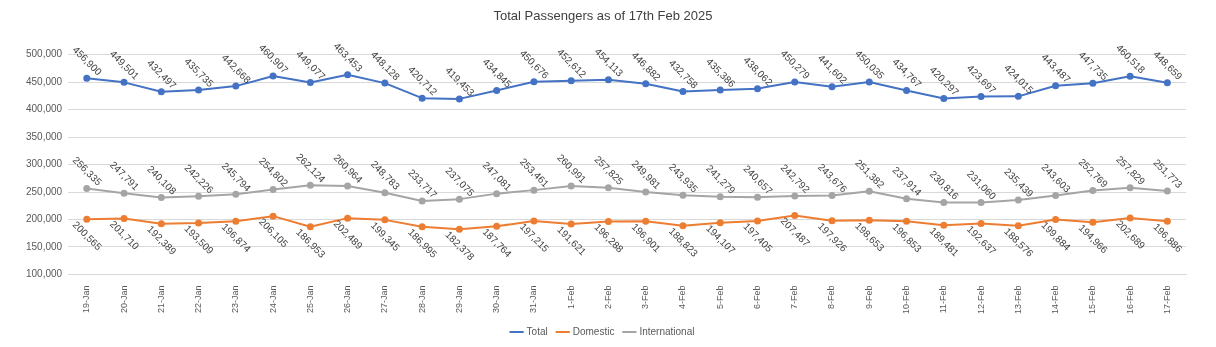  What do you see at coordinates (44, 136) in the screenshot?
I see `y-tick-label: 350,000` at bounding box center [44, 136].